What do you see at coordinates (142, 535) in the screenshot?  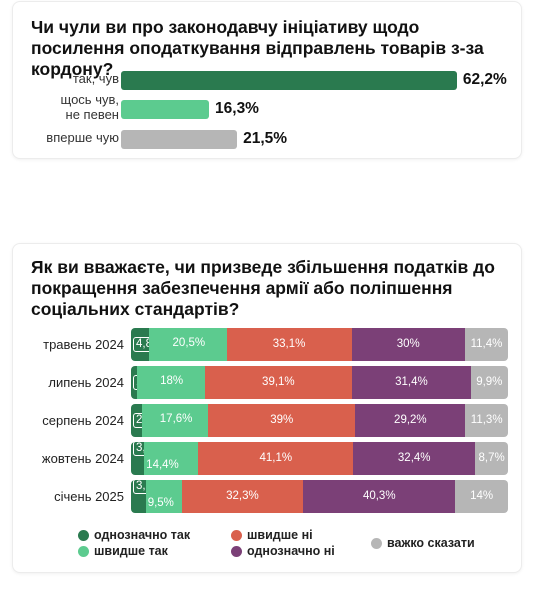 I see `legend-label: однозначно так` at bounding box center [142, 535].